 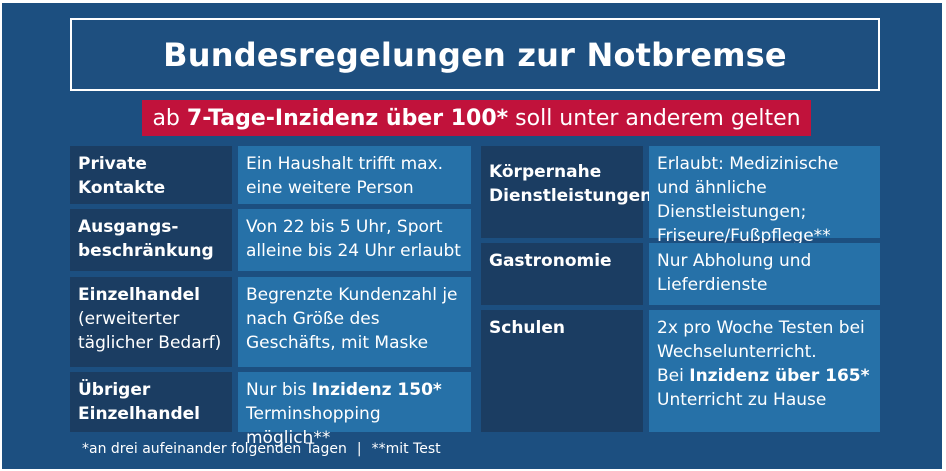 I want to click on label-line: Ausgangs-, so click(x=128, y=227).